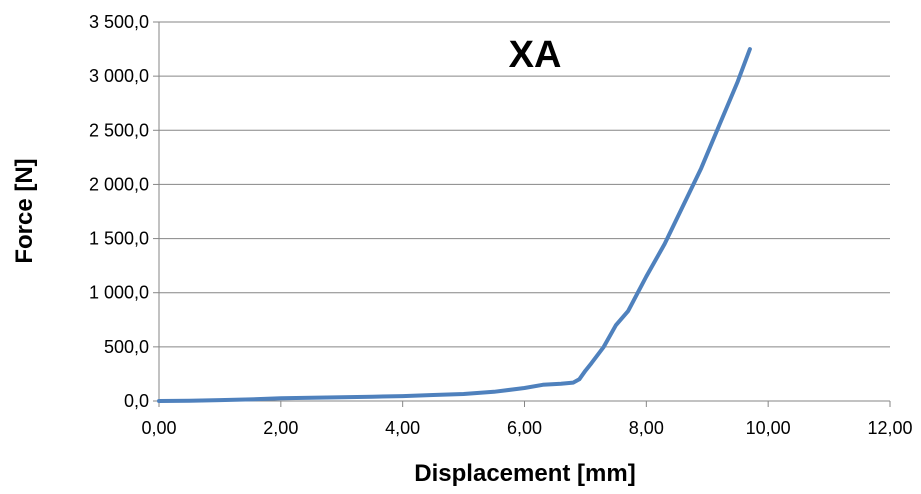  Describe the element at coordinates (119, 22) in the screenshot. I see `y-tick-label: 3 500,0` at that location.